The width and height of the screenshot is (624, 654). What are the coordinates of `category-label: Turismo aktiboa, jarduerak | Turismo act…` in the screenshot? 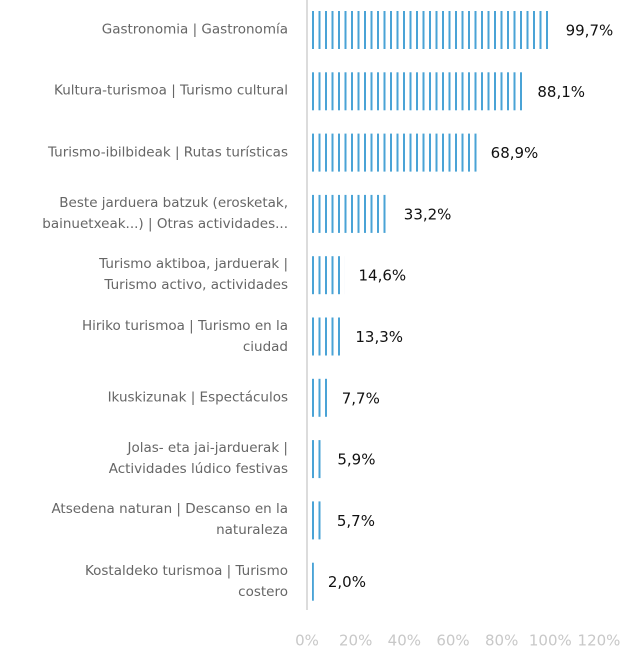 It's located at (193, 275).